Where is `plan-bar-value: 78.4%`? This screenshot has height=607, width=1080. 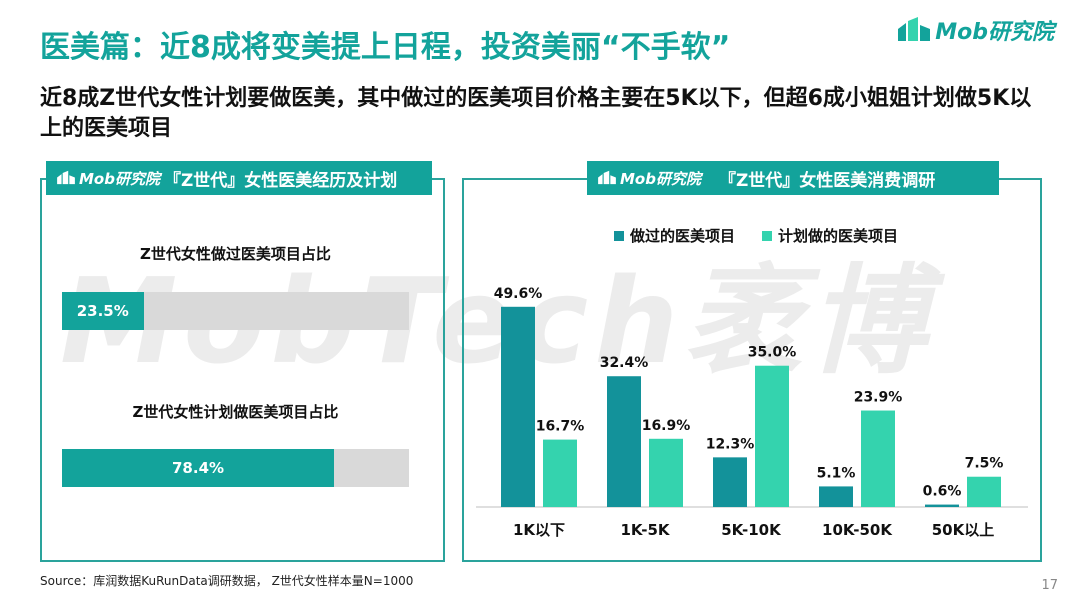
plan-bar-value: 78.4% is located at coordinates (198, 468).